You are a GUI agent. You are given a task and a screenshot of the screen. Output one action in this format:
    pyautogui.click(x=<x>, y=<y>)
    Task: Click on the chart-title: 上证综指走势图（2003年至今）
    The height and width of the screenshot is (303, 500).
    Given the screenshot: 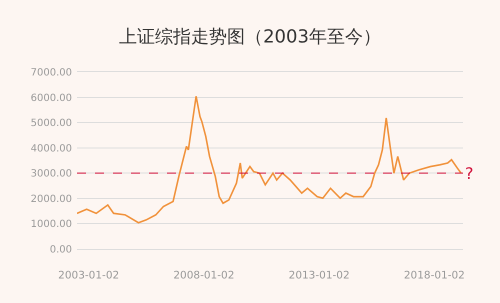 What is the action you would take?
    pyautogui.click(x=250, y=37)
    